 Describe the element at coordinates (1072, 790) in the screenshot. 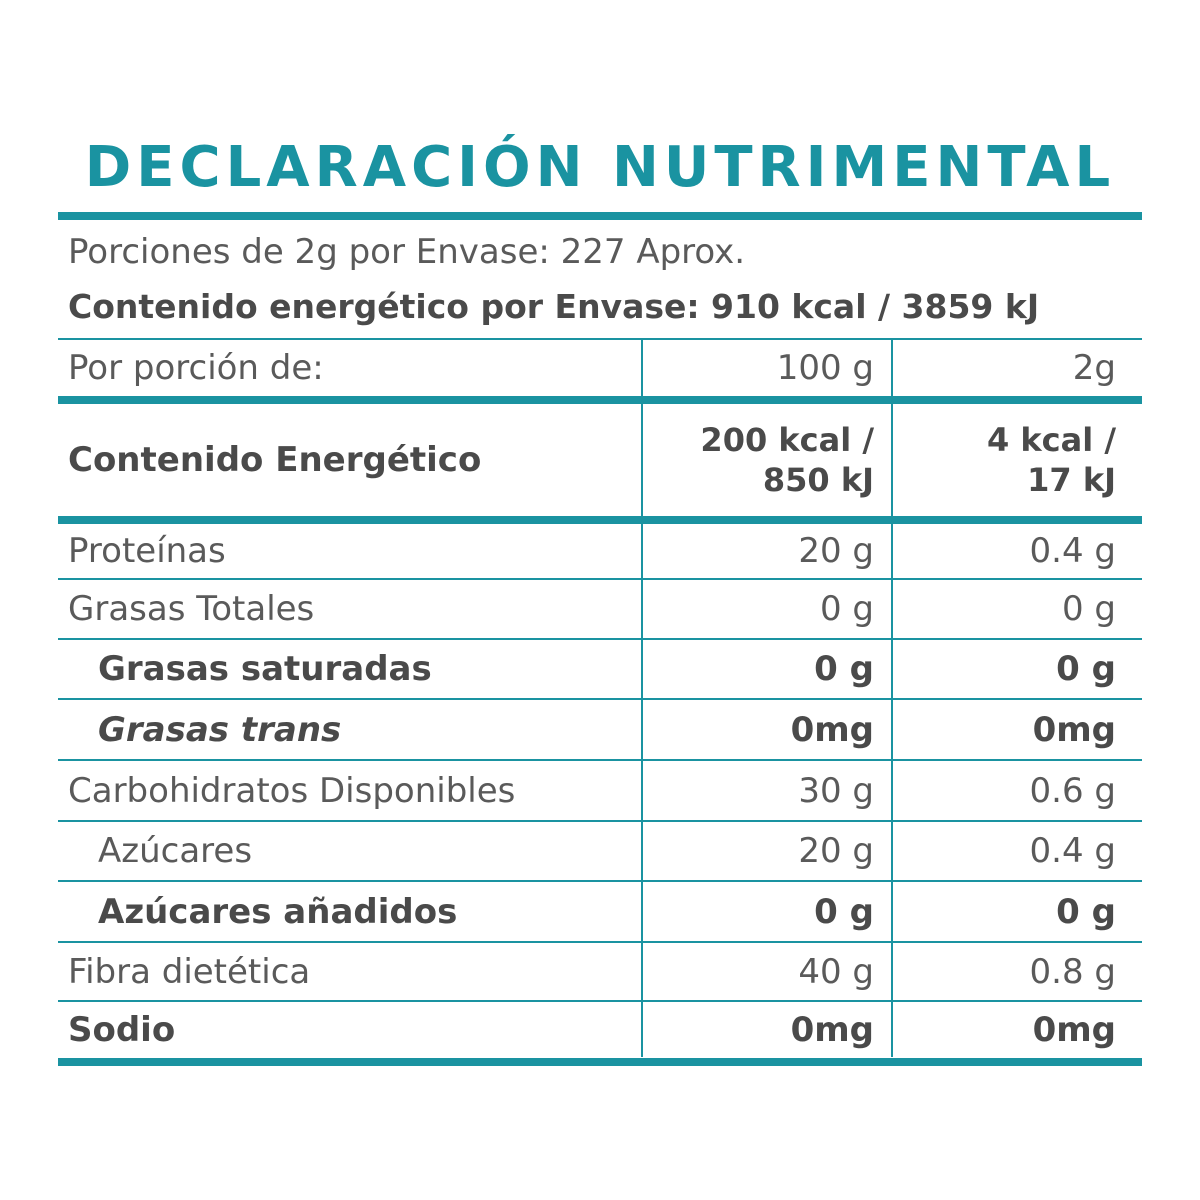

I see `nutrient-value-portion: 0.6 g` at that location.